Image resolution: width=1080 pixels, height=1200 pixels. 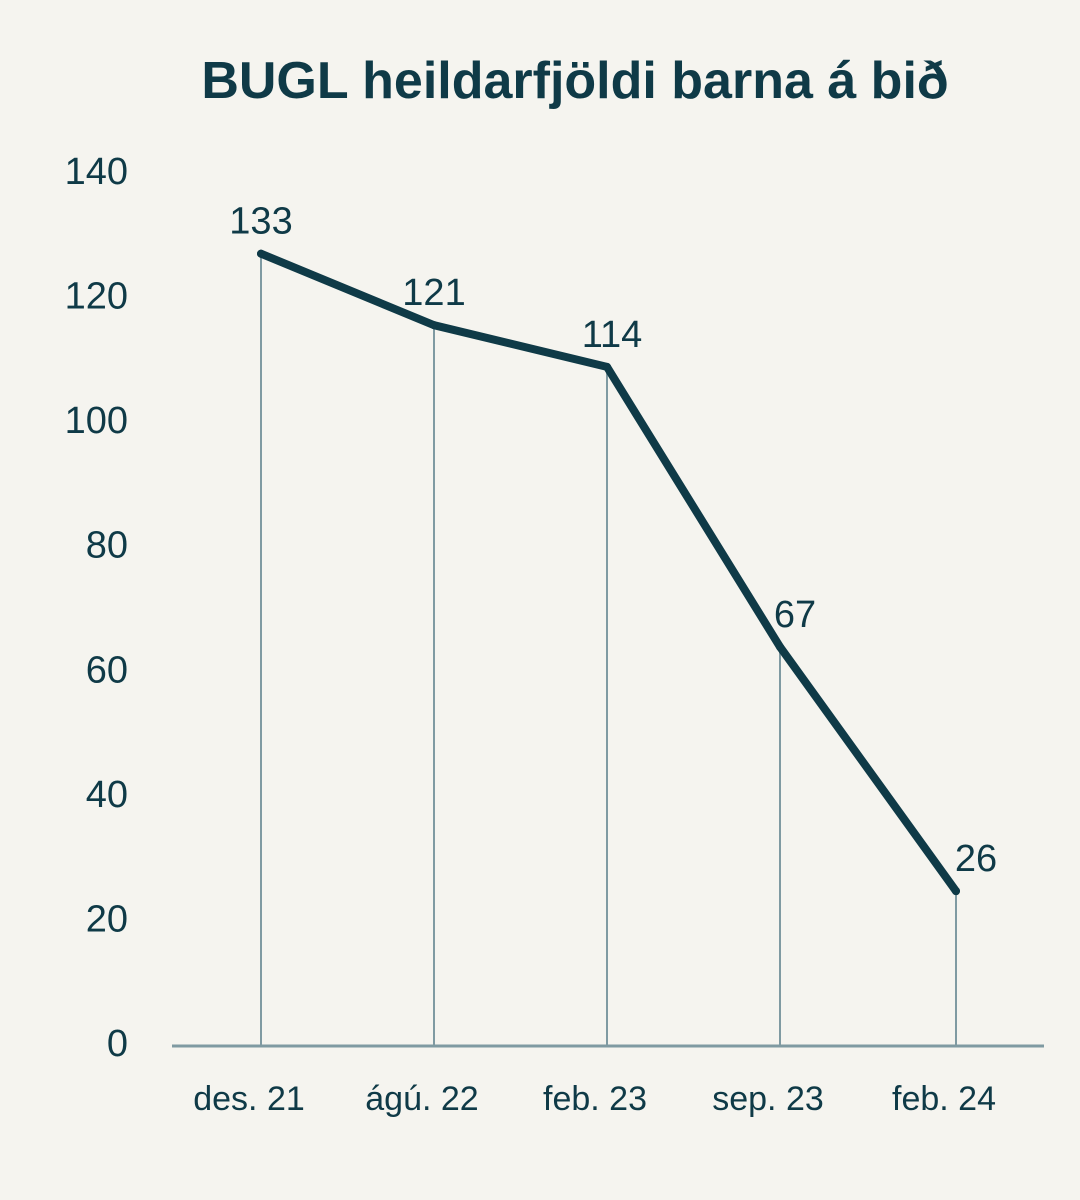 I want to click on x-axis-ticks: des. 21 ágú. 22 feb. 23 sep. 23 feb. 24, so click(x=594, y=1099).